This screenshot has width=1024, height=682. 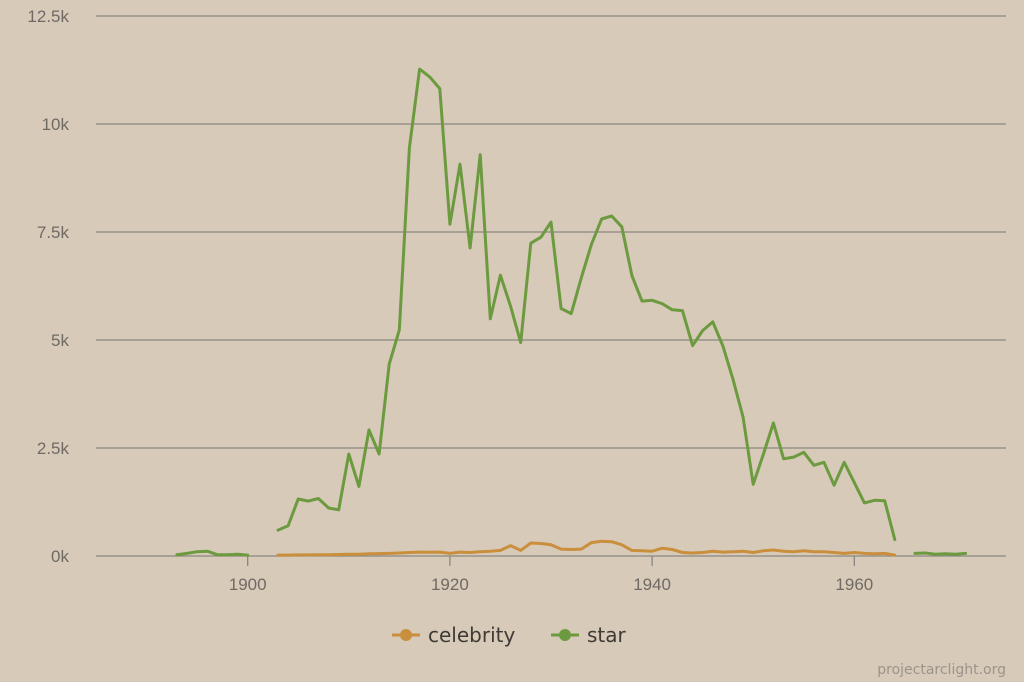 I want to click on y-tick-label: 7.5k, so click(x=53, y=232).